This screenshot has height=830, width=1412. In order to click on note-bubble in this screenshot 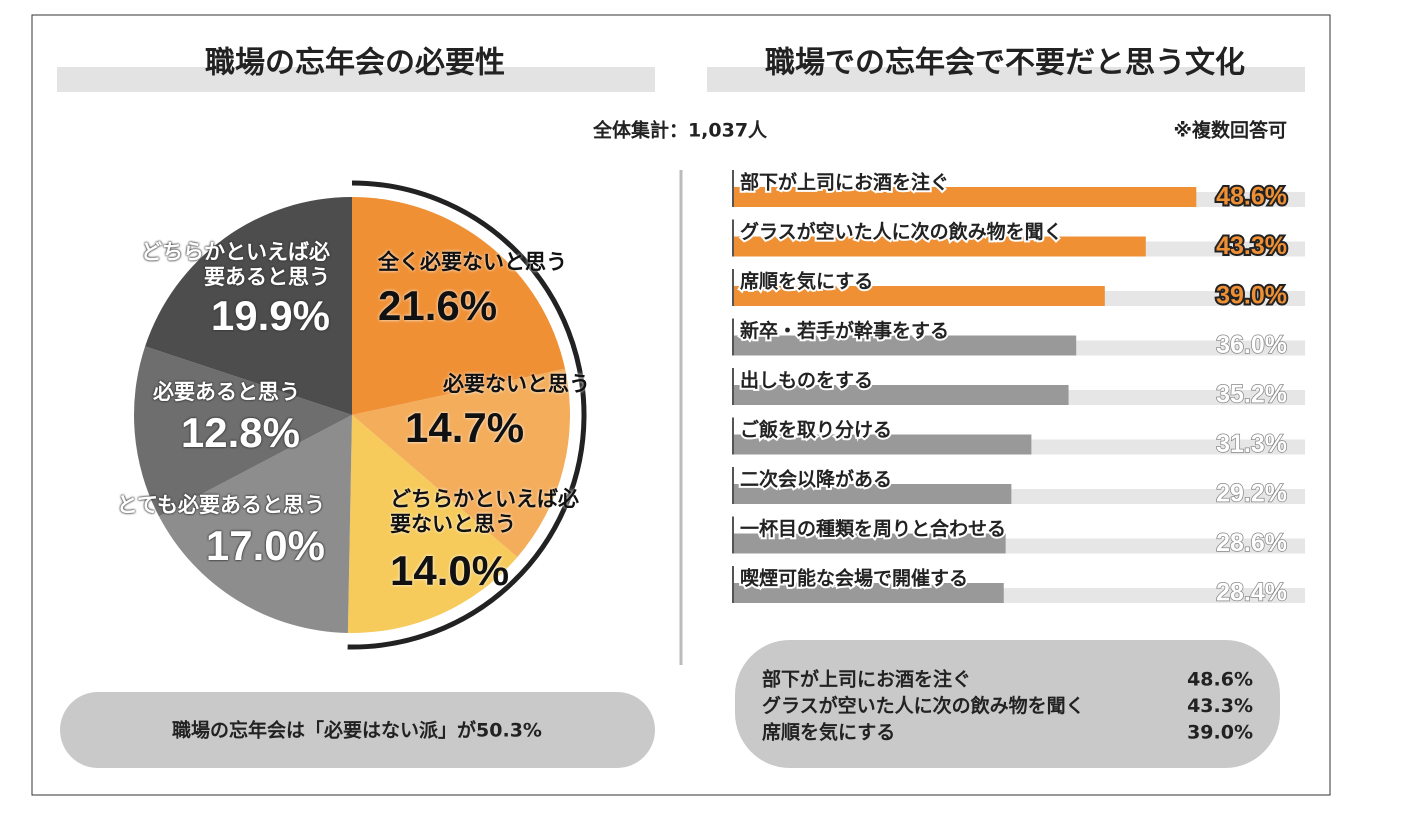, I will do `click(357, 730)`.